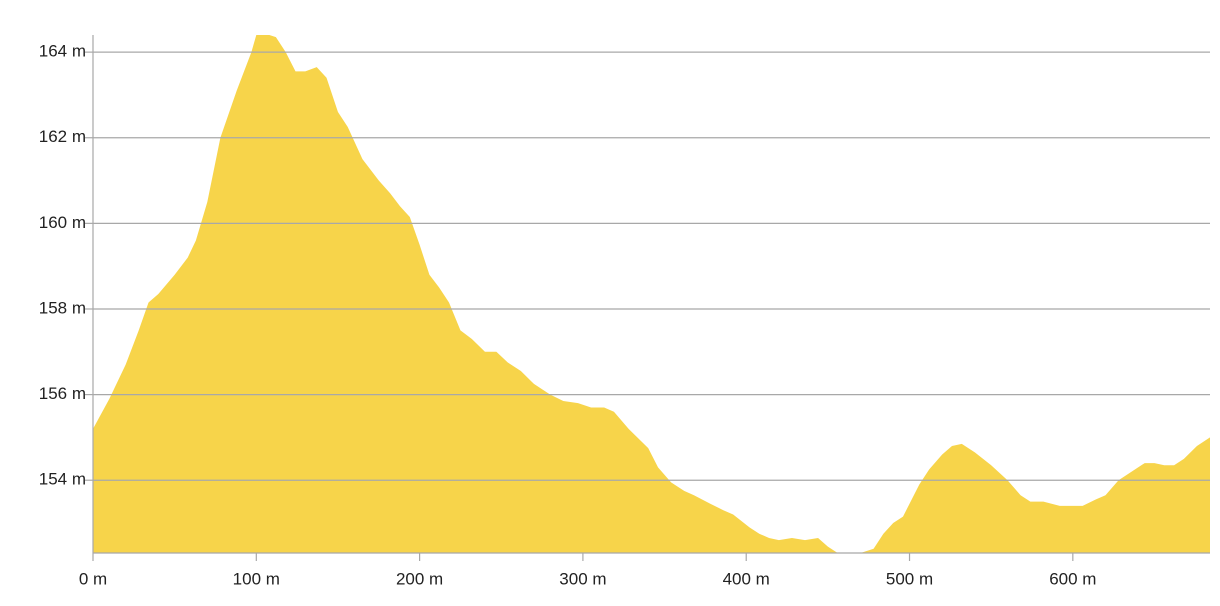  I want to click on x-tick-label: 600 m, so click(1072, 578).